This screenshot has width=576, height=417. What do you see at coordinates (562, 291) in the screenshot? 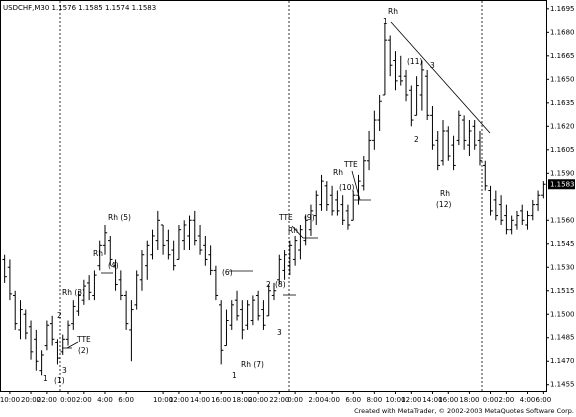
I see `y-tick-label: 1.1515` at bounding box center [562, 291].